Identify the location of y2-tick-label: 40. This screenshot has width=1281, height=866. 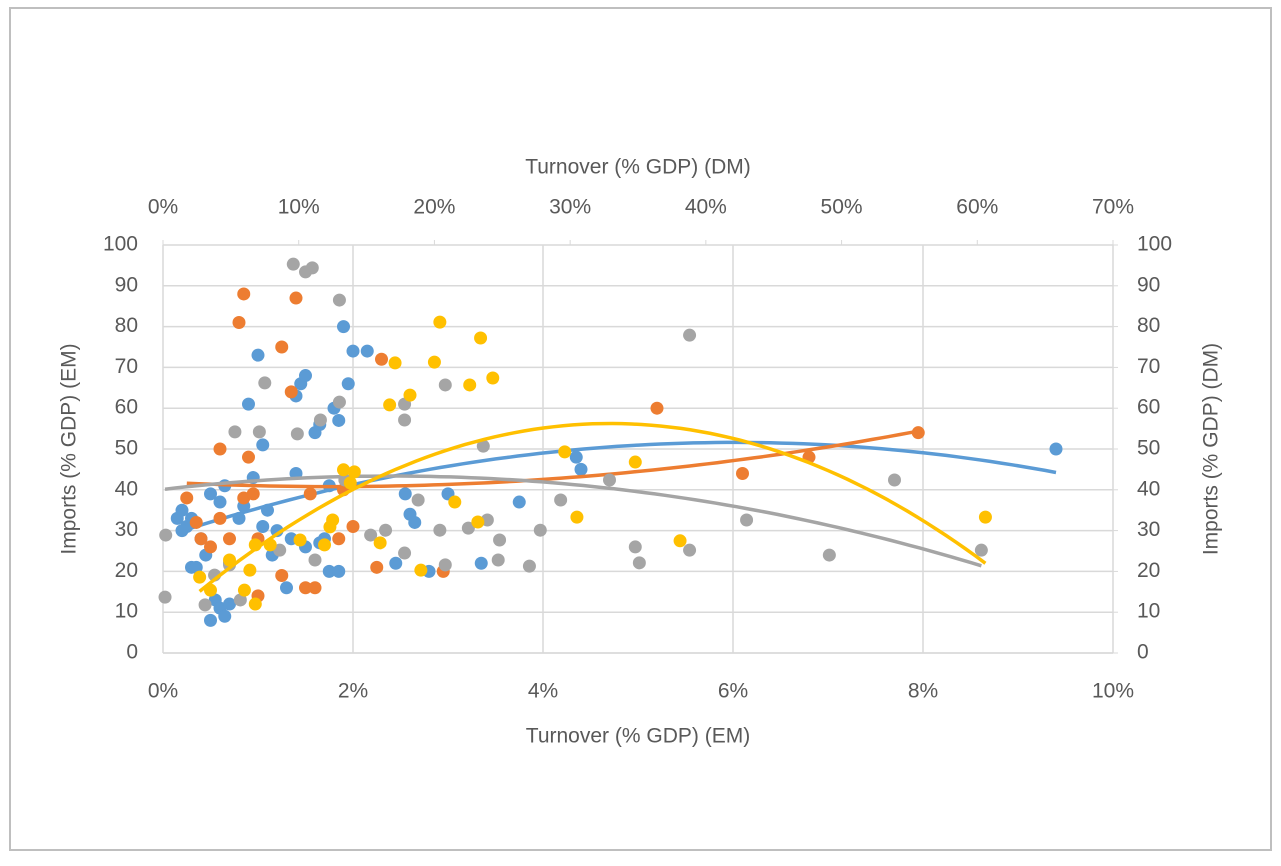
(1148, 488).